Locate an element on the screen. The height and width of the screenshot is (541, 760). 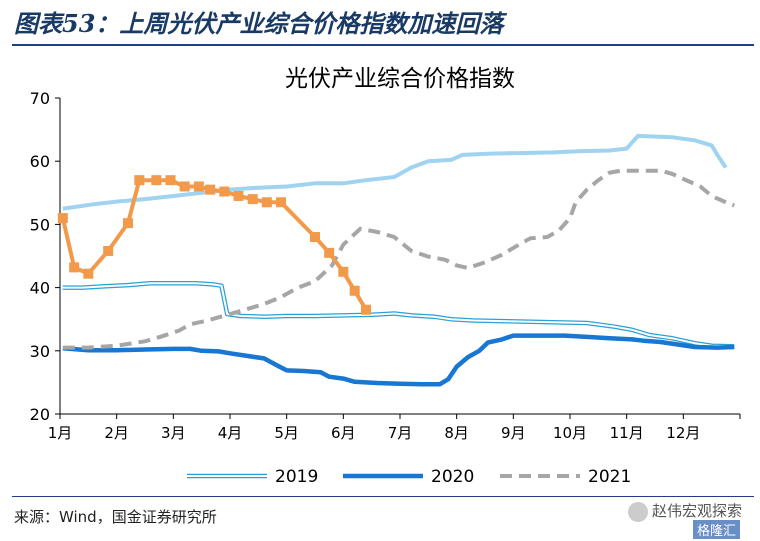
figure-title: 图表53：上周光伏产业综合价格指数加速回落 is located at coordinates (259, 23).